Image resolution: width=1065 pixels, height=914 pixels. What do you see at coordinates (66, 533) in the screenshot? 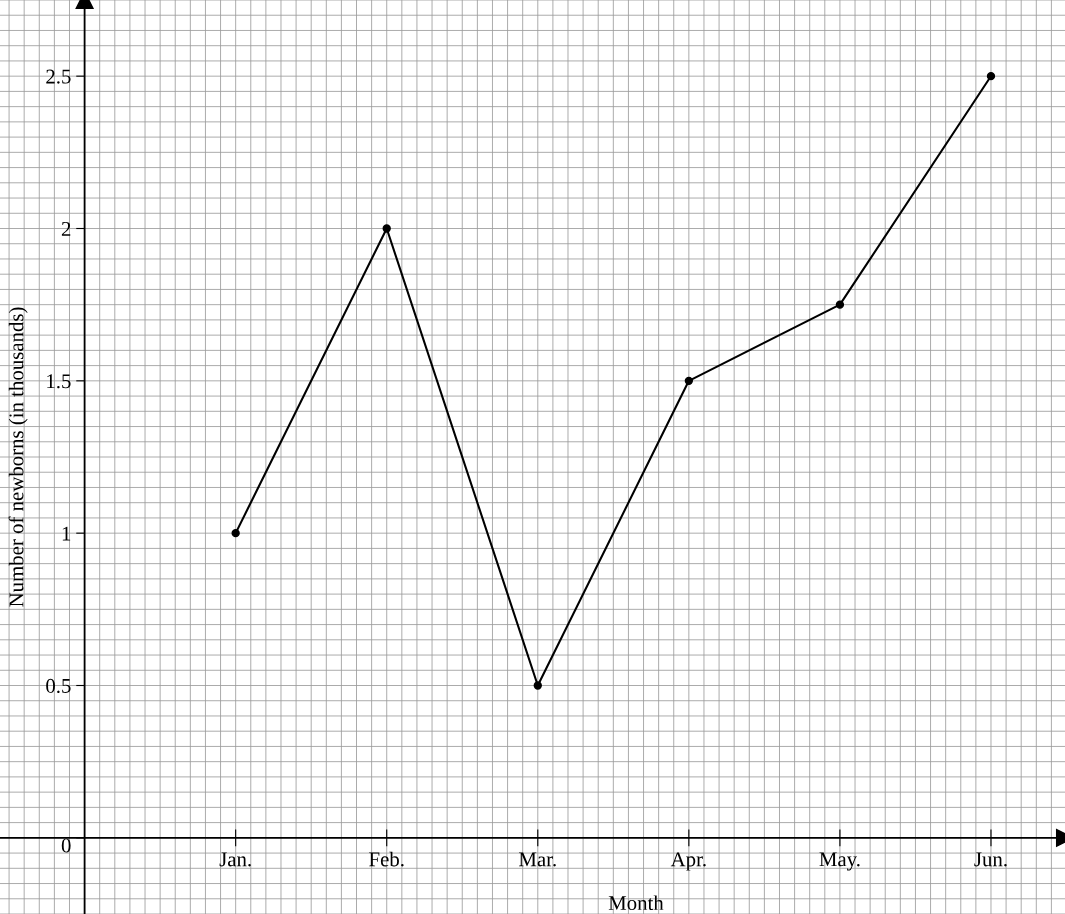
I see `y-tick-label: 1` at bounding box center [66, 533].